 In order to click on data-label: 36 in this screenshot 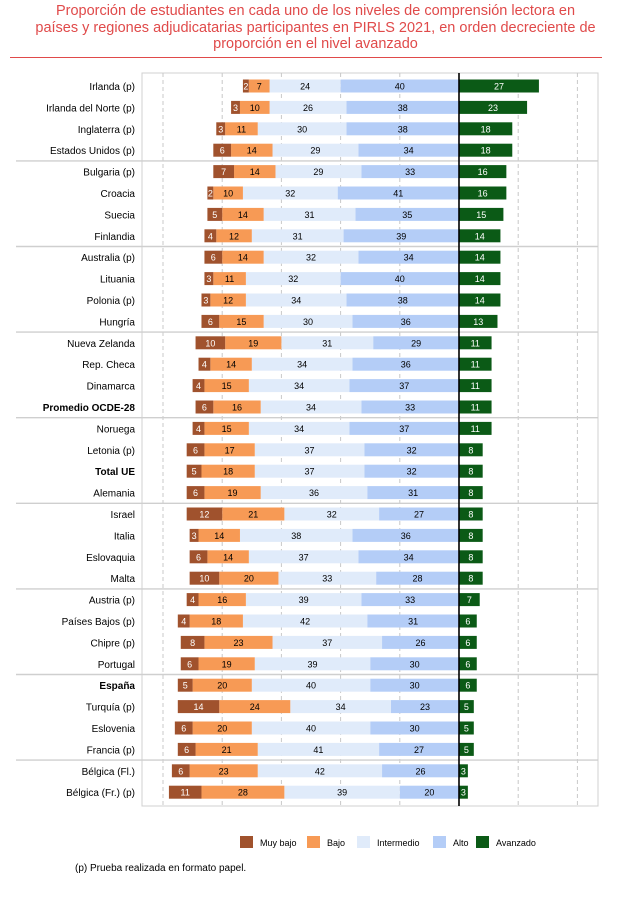, I will do `click(406, 365)`.